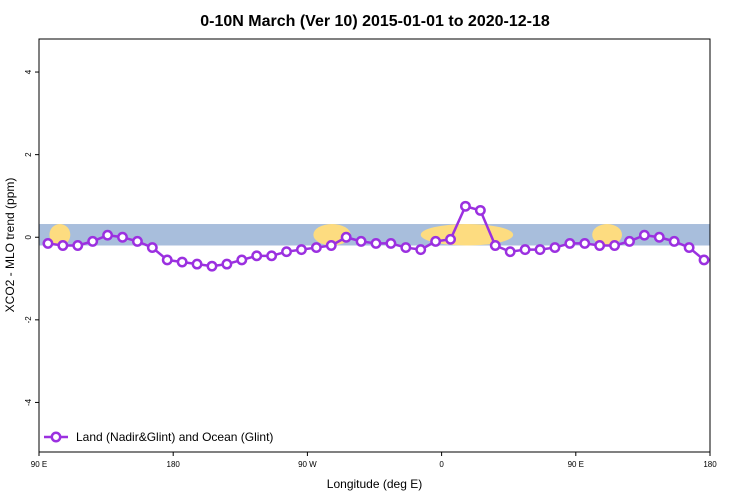 This screenshot has width=750, height=500. What do you see at coordinates (28, 402) in the screenshot?
I see `y-tick-label: -4` at bounding box center [28, 402].